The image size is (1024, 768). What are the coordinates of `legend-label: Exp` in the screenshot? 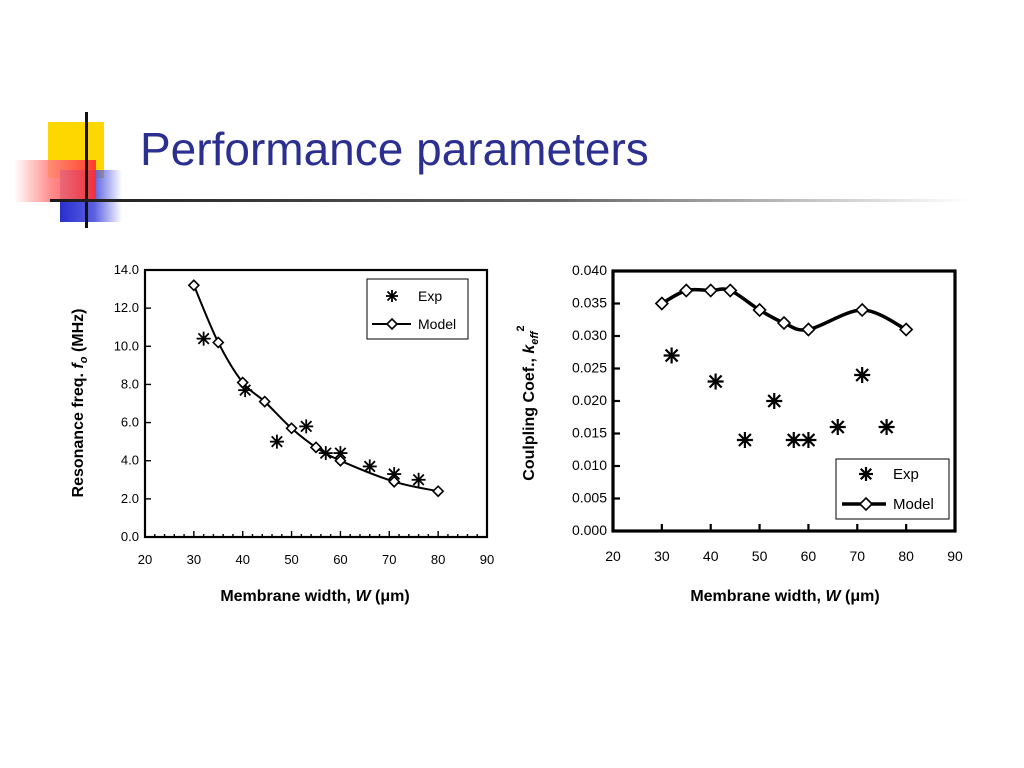 It's located at (430, 296).